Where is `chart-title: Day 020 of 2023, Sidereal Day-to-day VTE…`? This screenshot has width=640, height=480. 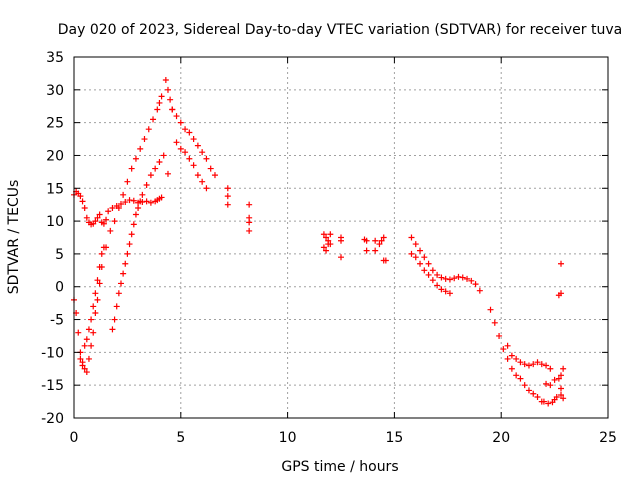
chart-title: Day 020 of 2023, Sidereal Day-to-day VTE… is located at coordinates (340, 30).